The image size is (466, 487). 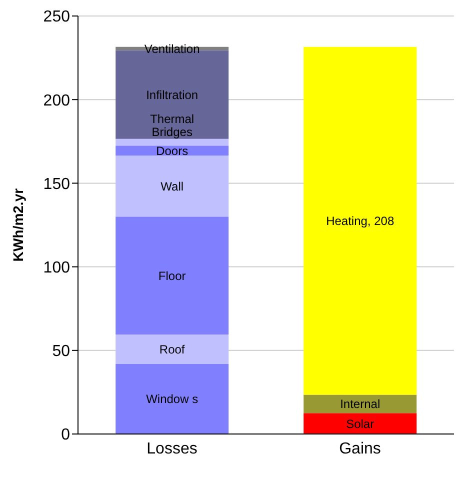 I want to click on series-label: Roof, so click(x=172, y=349).